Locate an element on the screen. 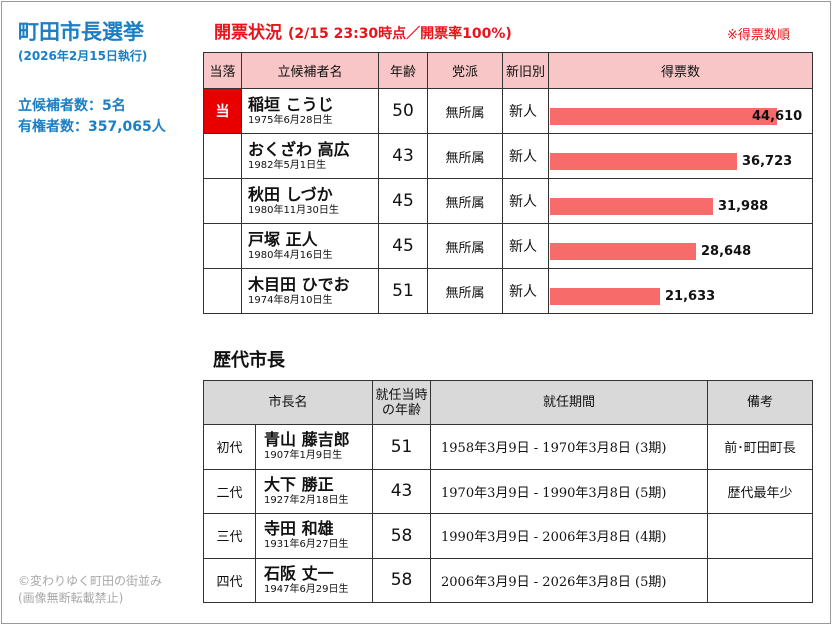 The width and height of the screenshot is (832, 625). mayor-term: 1990年3月9日 - 2006年3月8日 (4期) is located at coordinates (569, 536).